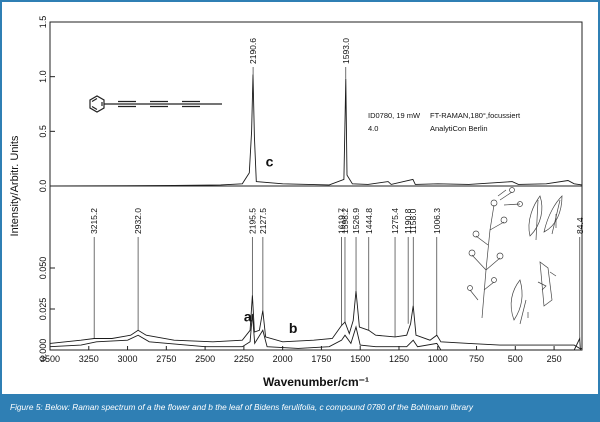  What do you see at coordinates (321, 359) in the screenshot?
I see `xtick-label: 1750` at bounding box center [321, 359].